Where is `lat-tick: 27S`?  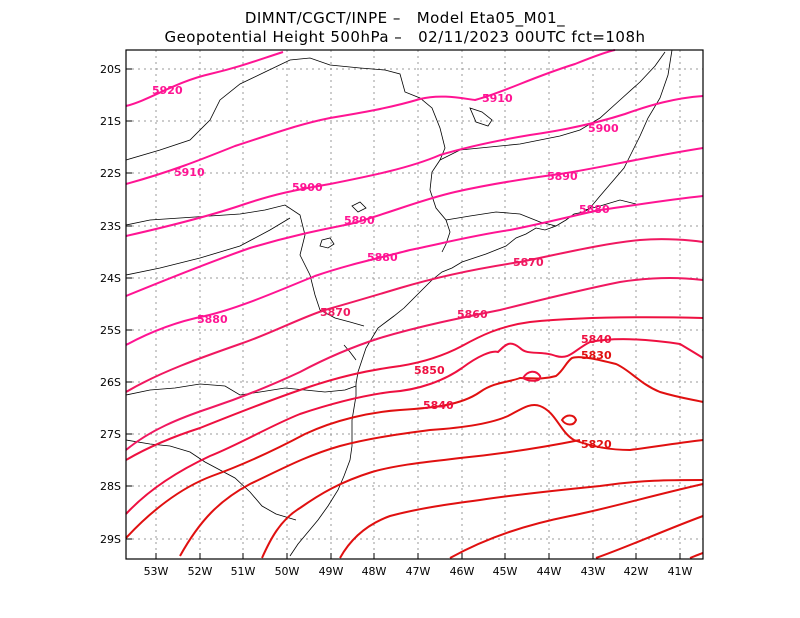 lat-tick: 27S is located at coordinates (110, 434).